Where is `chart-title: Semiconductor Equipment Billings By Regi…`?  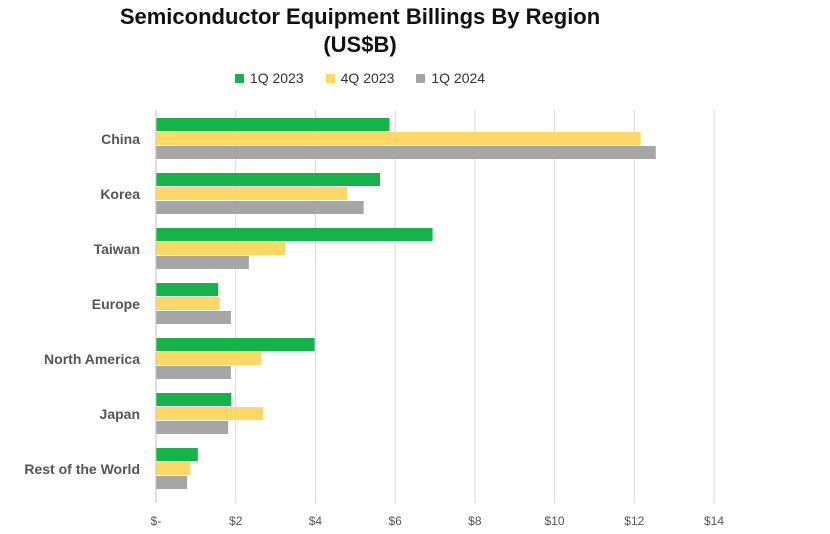
chart-title: Semiconductor Equipment Billings By Regi… is located at coordinates (360, 16).